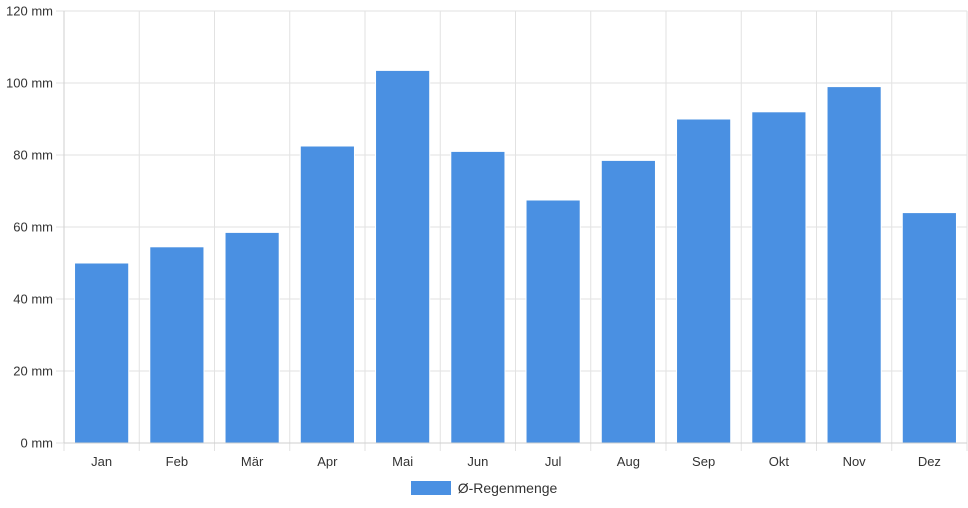  I want to click on x-tick-label: Feb, so click(177, 461).